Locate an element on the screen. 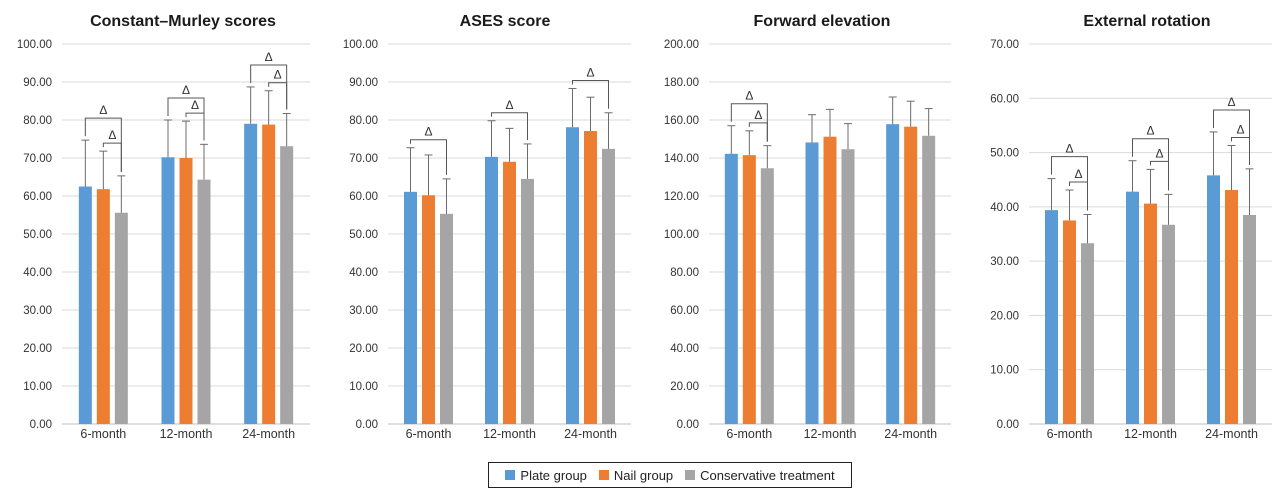 The height and width of the screenshot is (493, 1282). y-tick-label: 160.00 is located at coordinates (681, 121).